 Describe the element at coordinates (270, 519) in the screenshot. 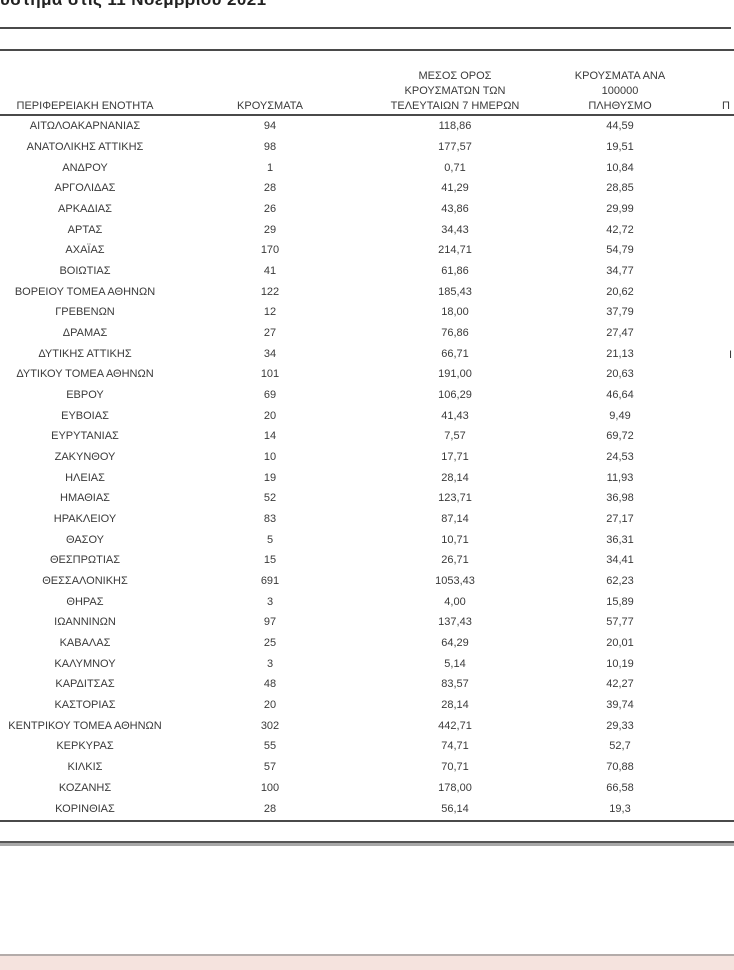

I see `cell-cases: 83` at that location.